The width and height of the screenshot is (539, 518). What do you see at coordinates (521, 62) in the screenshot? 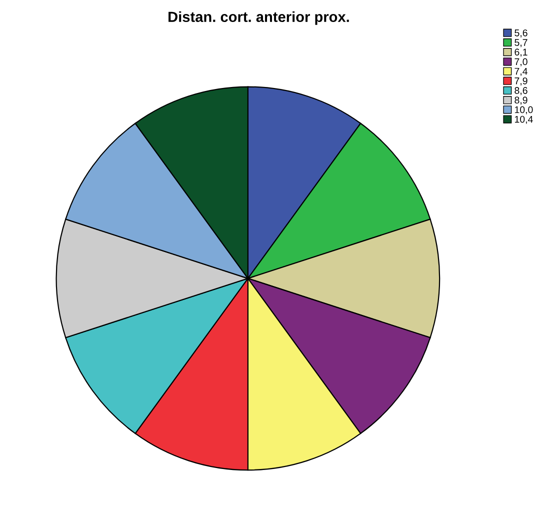
I see `legend-label: 7,0` at bounding box center [521, 62].